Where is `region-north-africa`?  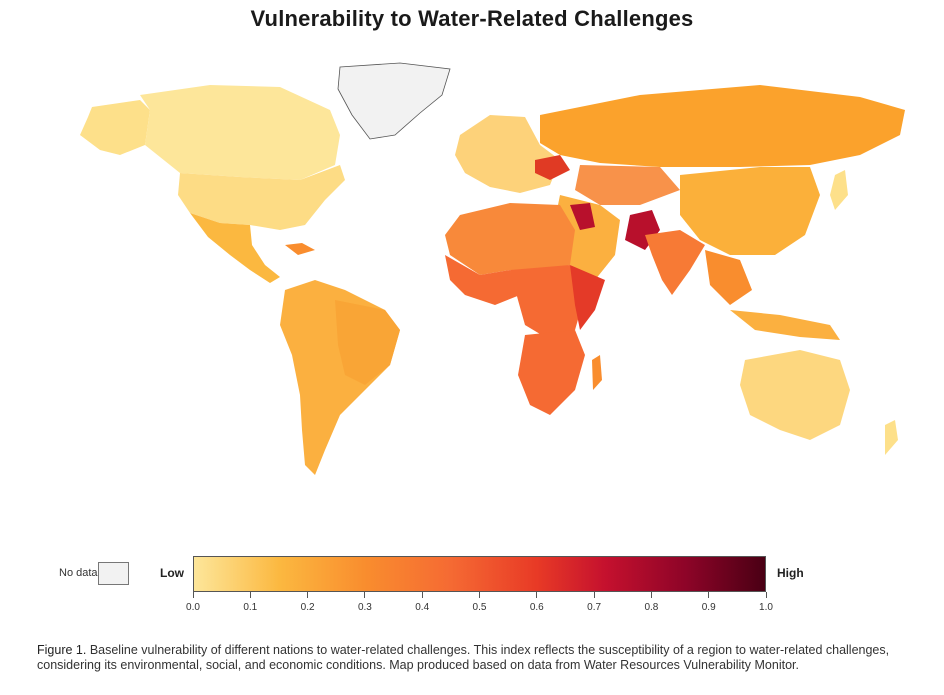 region-north-africa is located at coordinates (510, 239).